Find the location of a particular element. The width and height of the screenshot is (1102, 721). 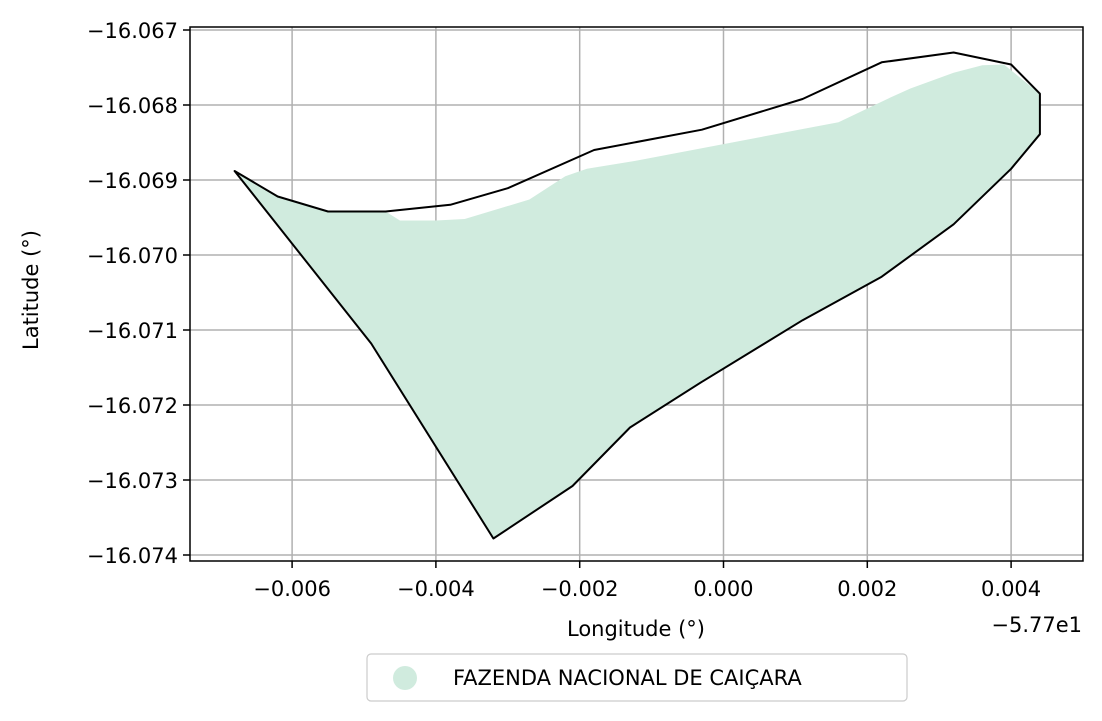

x-tick-label: 0.000 is located at coordinates (723, 589).